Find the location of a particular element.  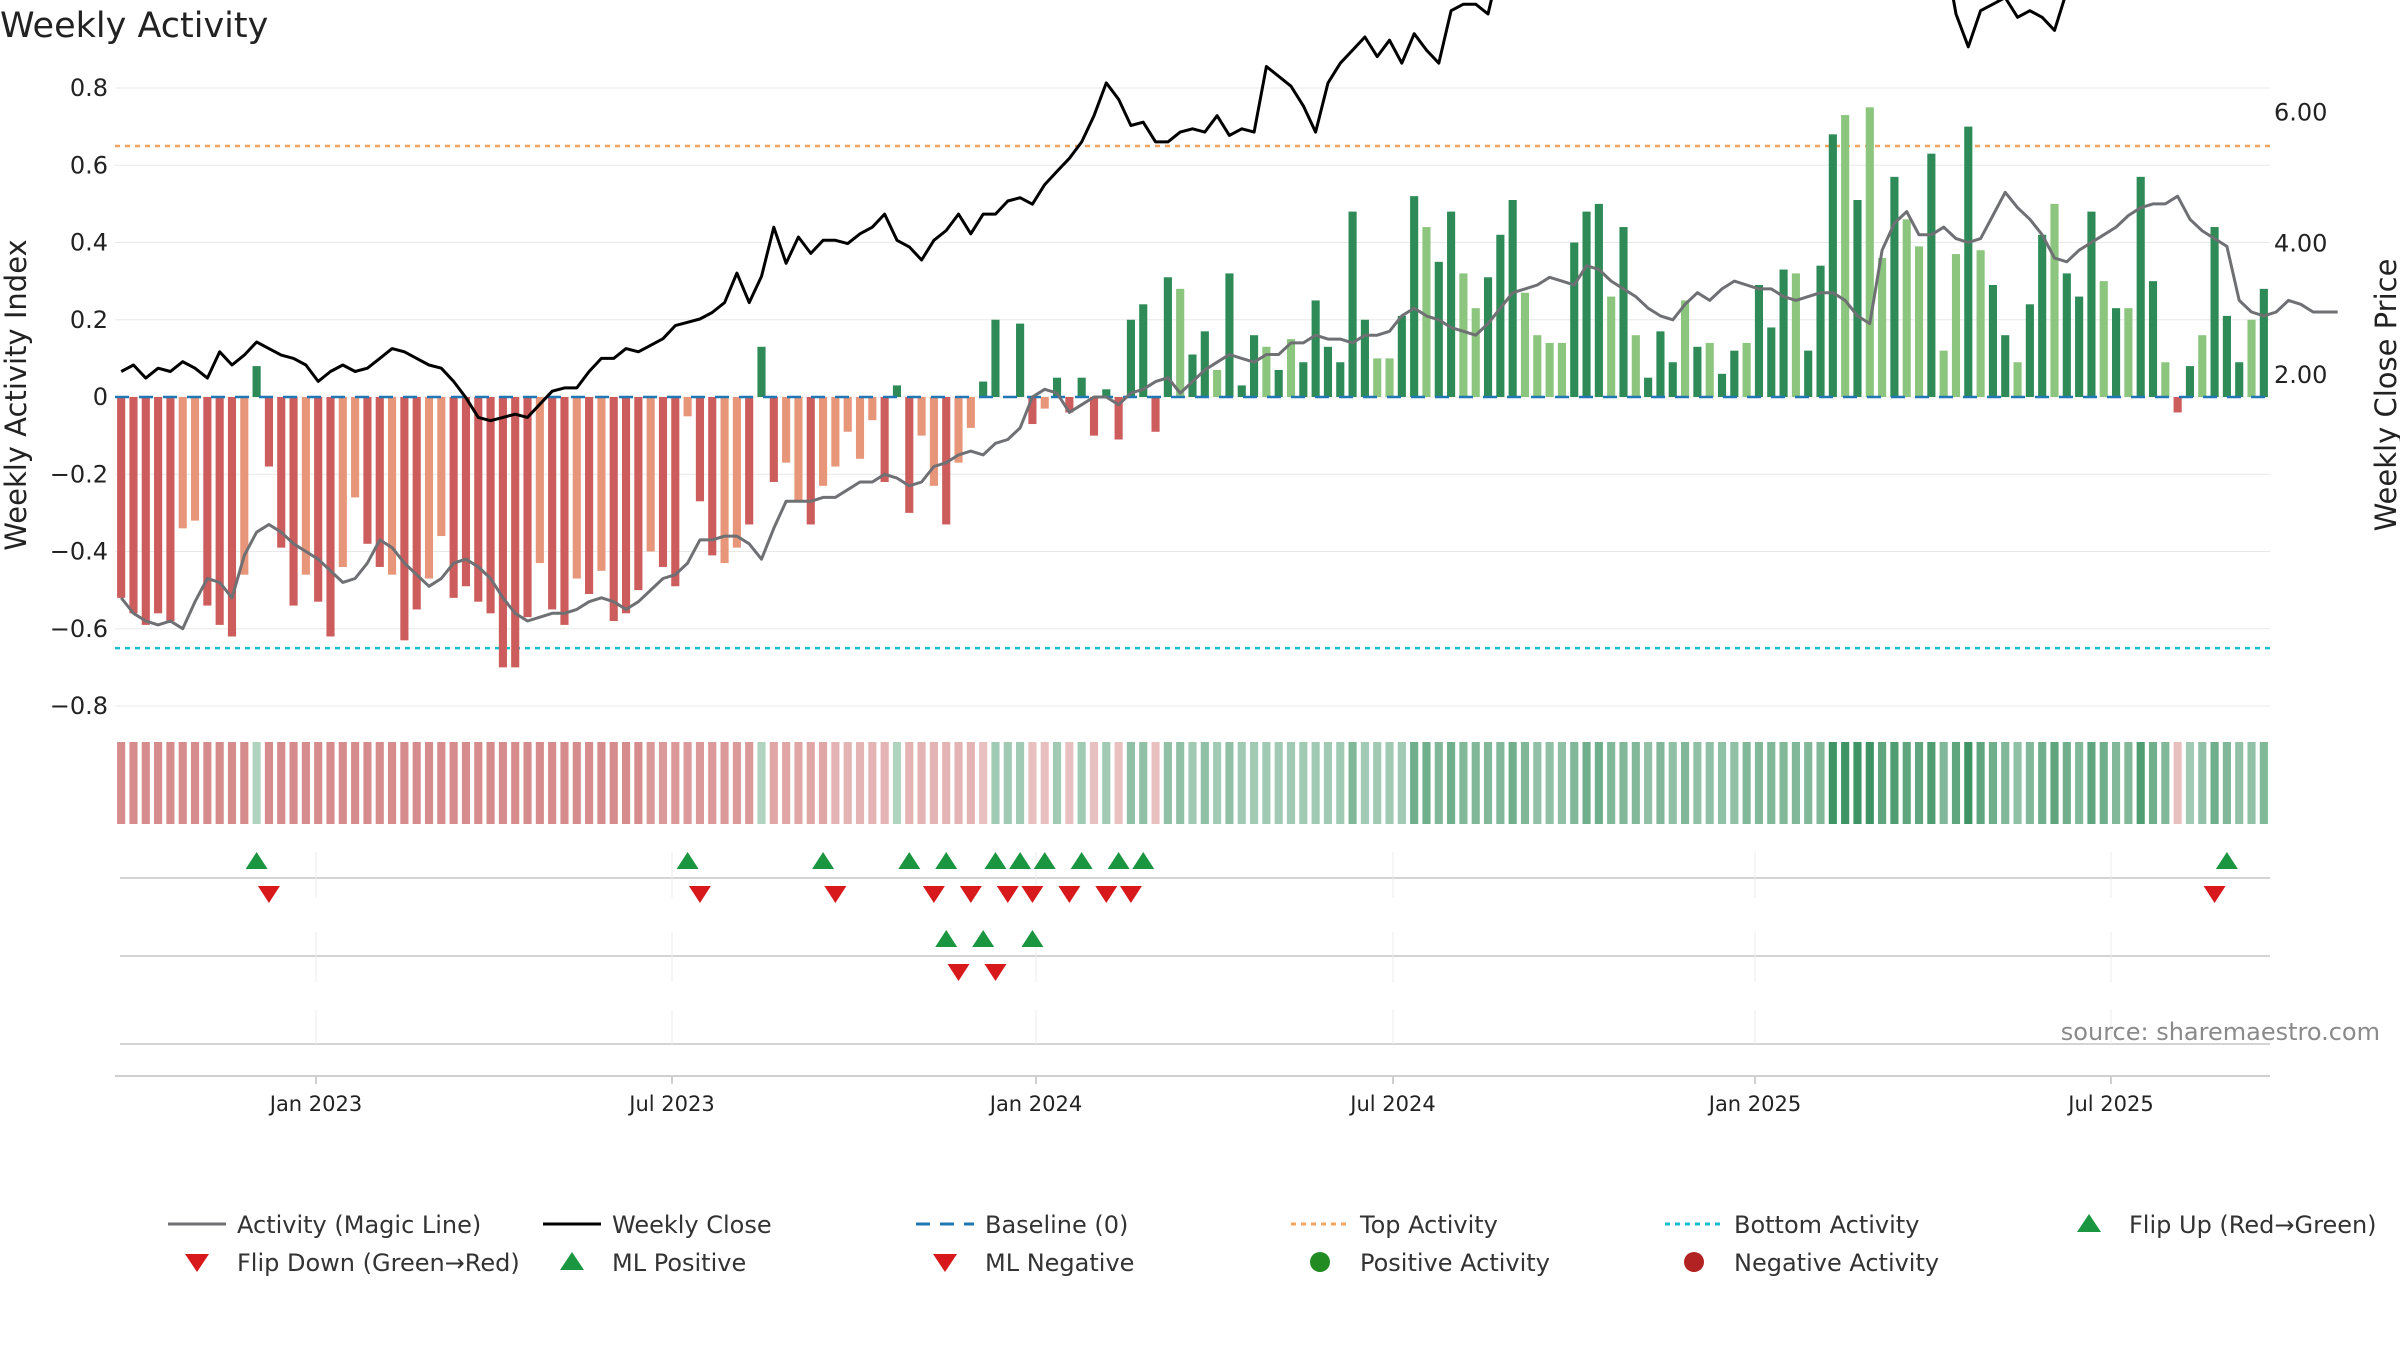

legend-label: ML Positive is located at coordinates (679, 1263).